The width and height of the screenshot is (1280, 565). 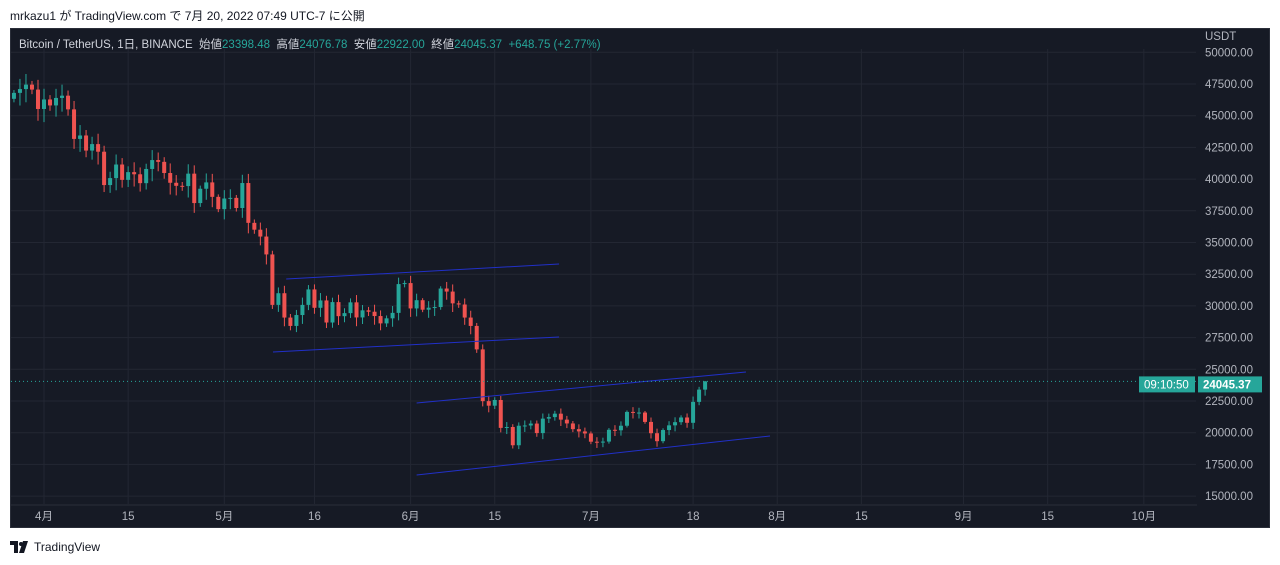 I want to click on low-label: 安値, so click(x=365, y=45).